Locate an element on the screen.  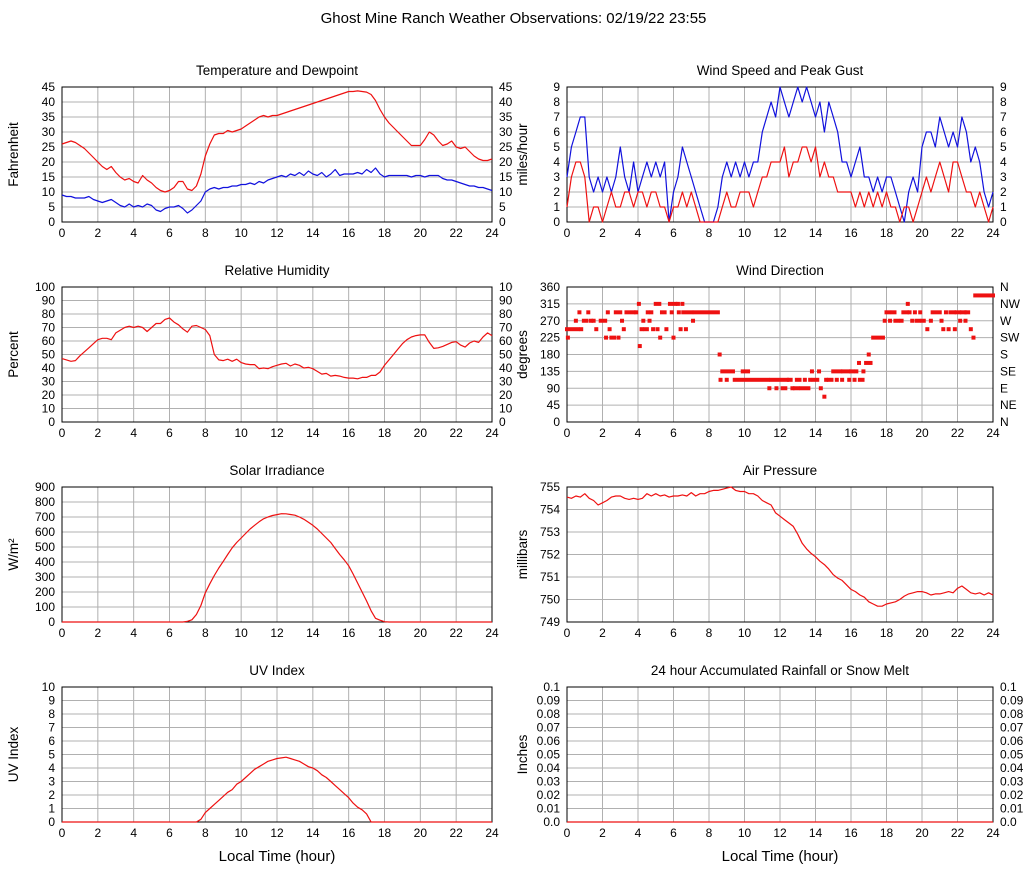
compass-label: SW is located at coordinates (1010, 338).